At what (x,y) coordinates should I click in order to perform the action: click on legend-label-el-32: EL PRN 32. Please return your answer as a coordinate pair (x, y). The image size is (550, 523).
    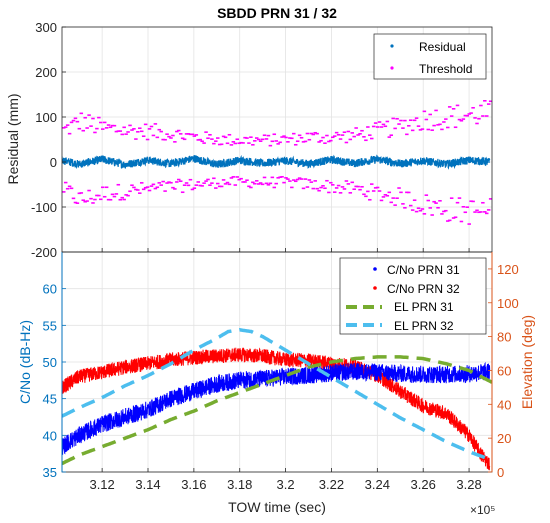
    Looking at the image, I should click on (424, 326).